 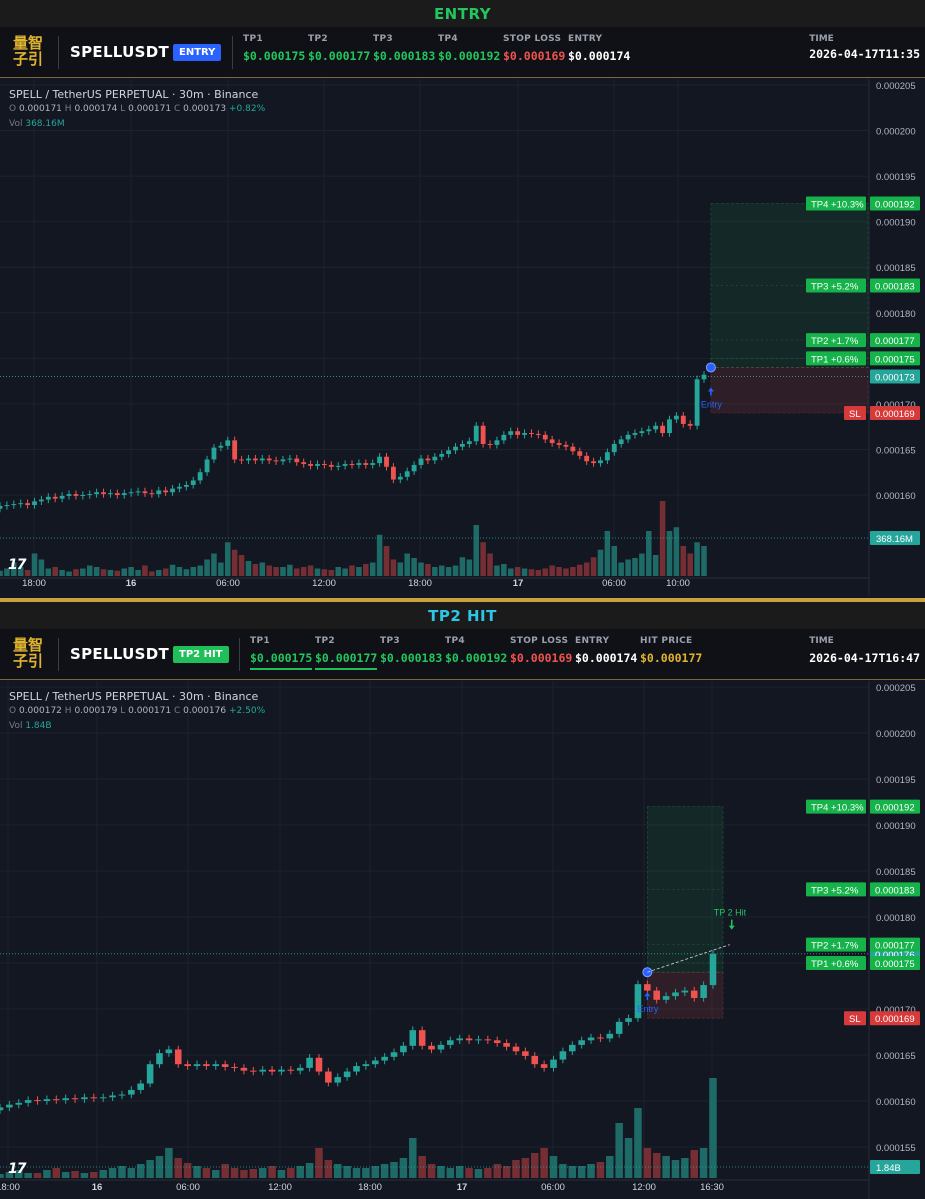 What do you see at coordinates (688, 958) in the screenshot?
I see `trade-path` at bounding box center [688, 958].